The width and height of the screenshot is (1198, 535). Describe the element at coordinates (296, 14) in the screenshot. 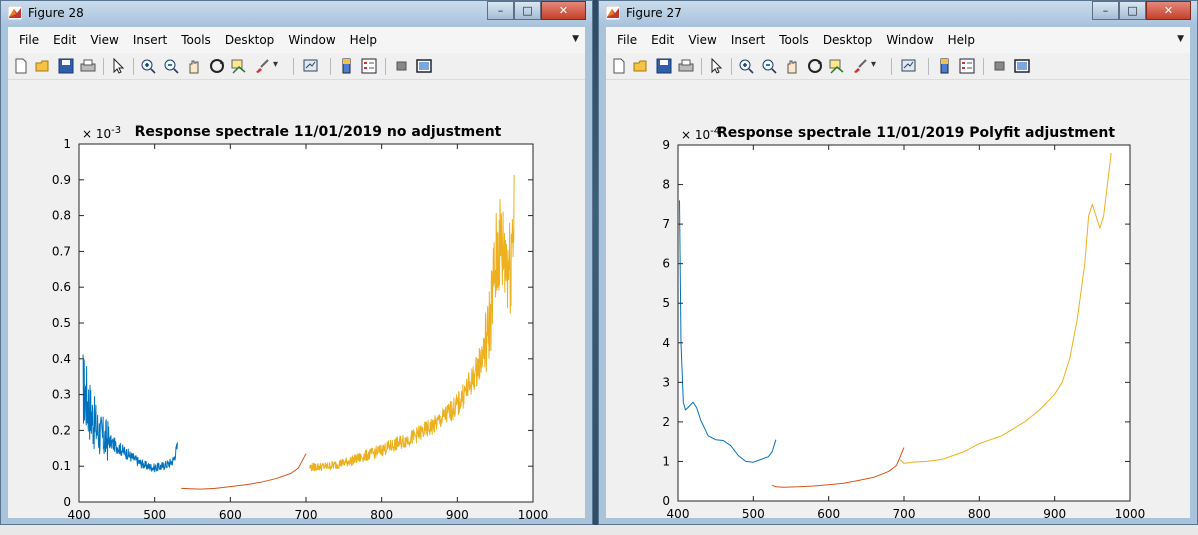

I see `title-bar: Figure 28 – □ ✕` at that location.